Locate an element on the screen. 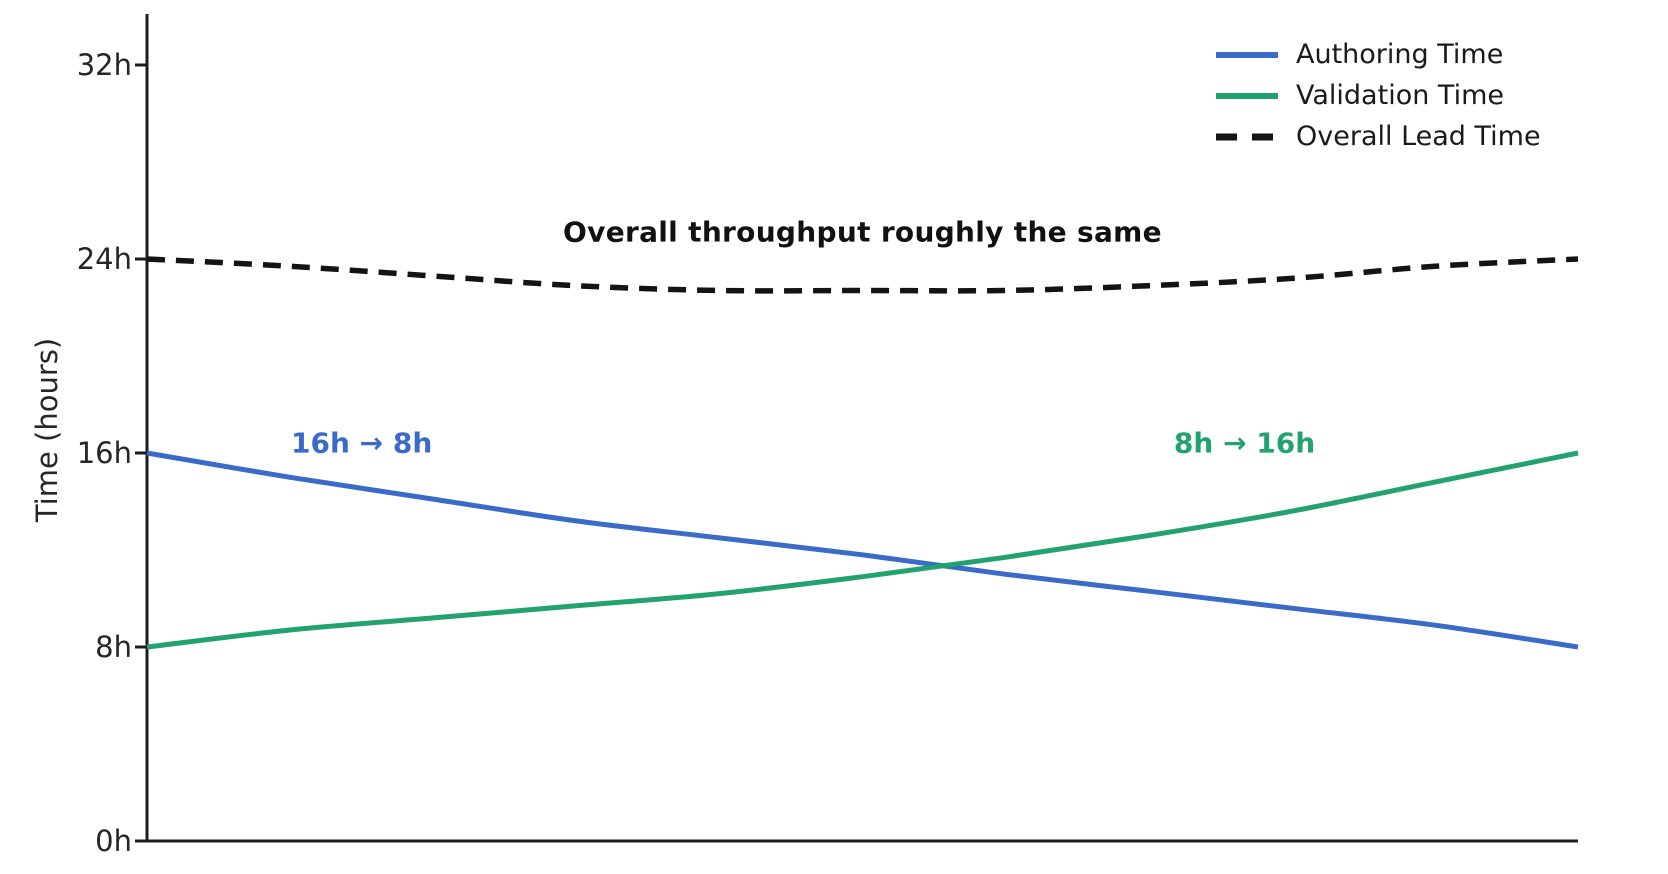 The image size is (1668, 874). y-tick-label-32h: 32h is located at coordinates (104, 65).